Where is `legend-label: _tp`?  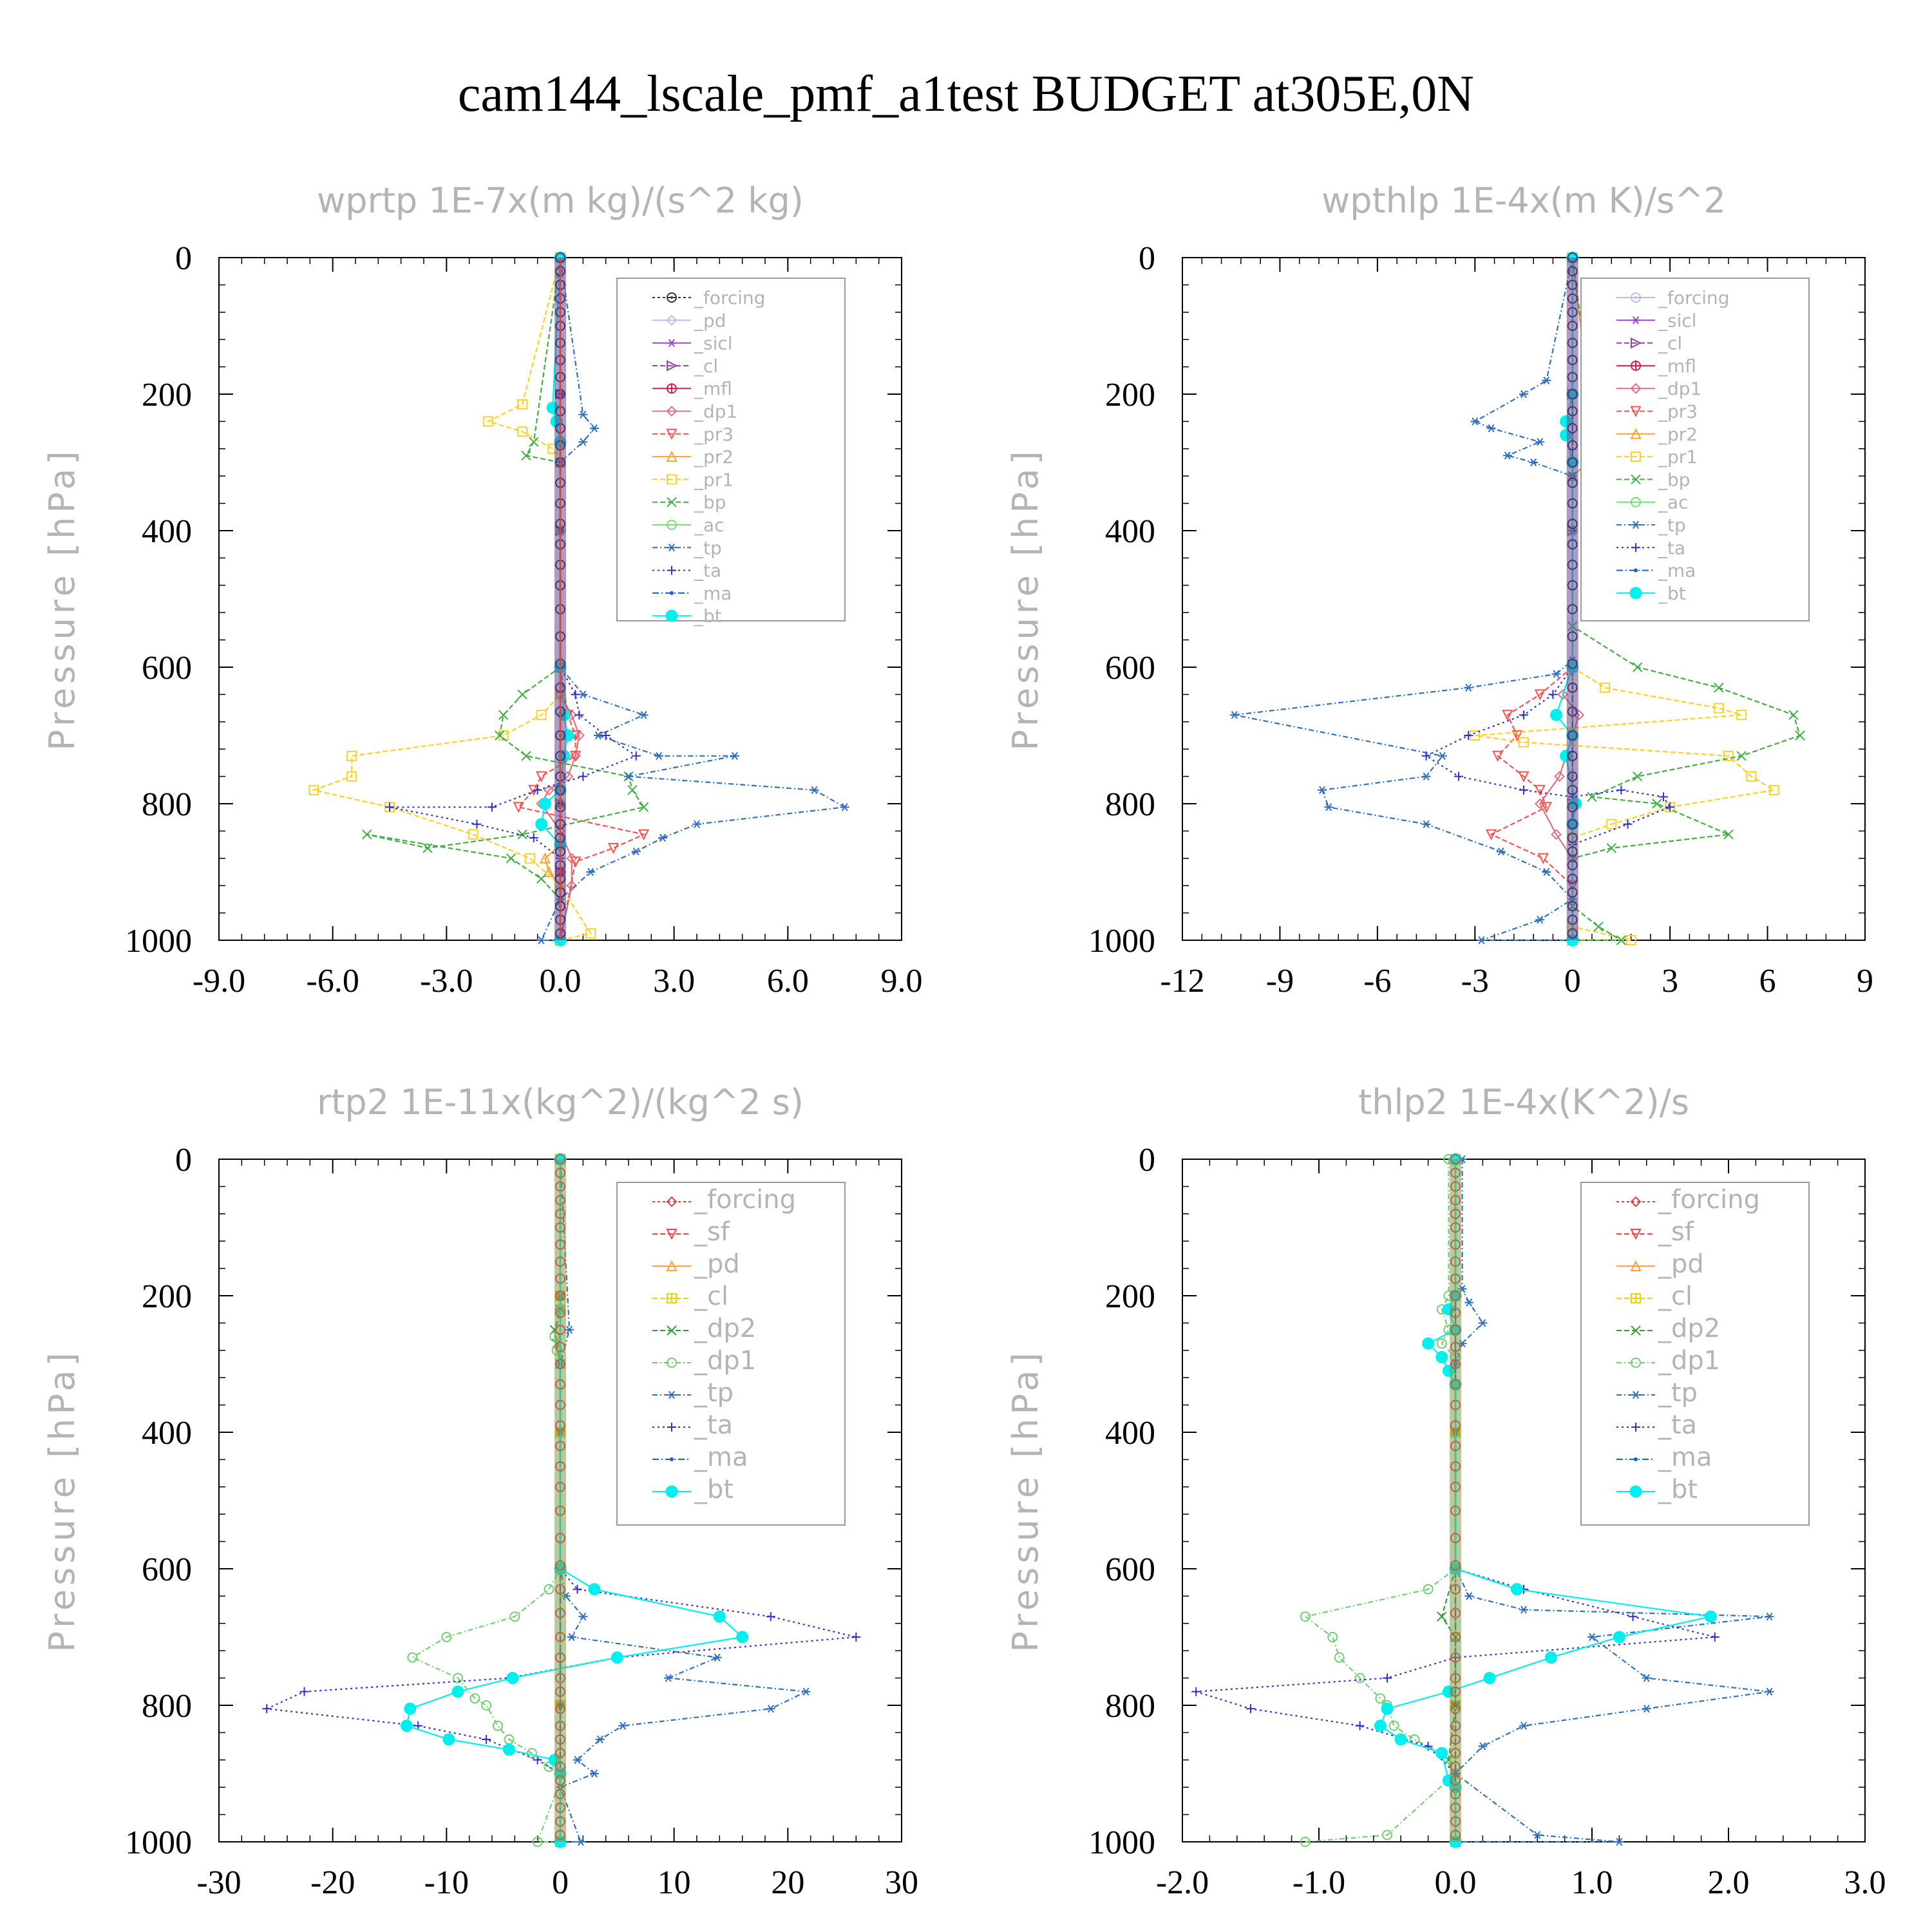
legend-label: _tp is located at coordinates (1672, 525).